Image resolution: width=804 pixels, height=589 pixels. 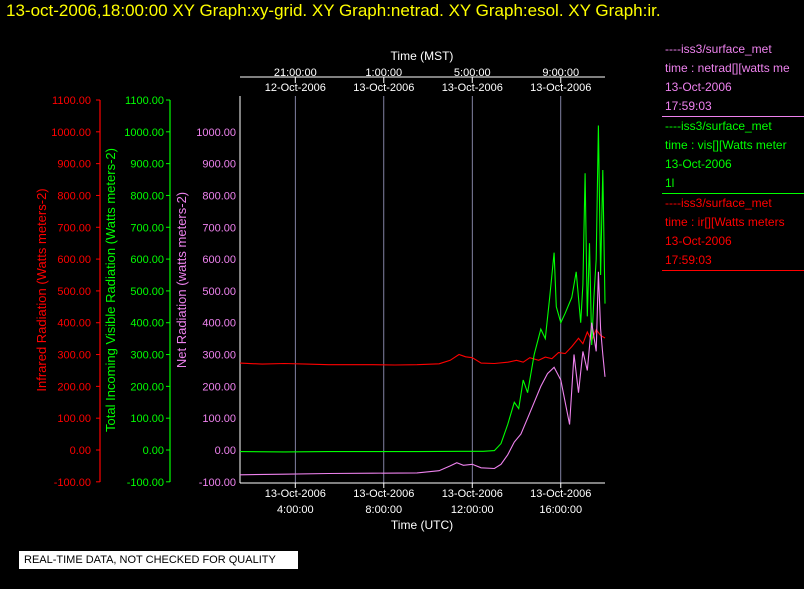 What do you see at coordinates (725, 222) in the screenshot?
I see `legend-field: time : ir[][Watts meters` at bounding box center [725, 222].